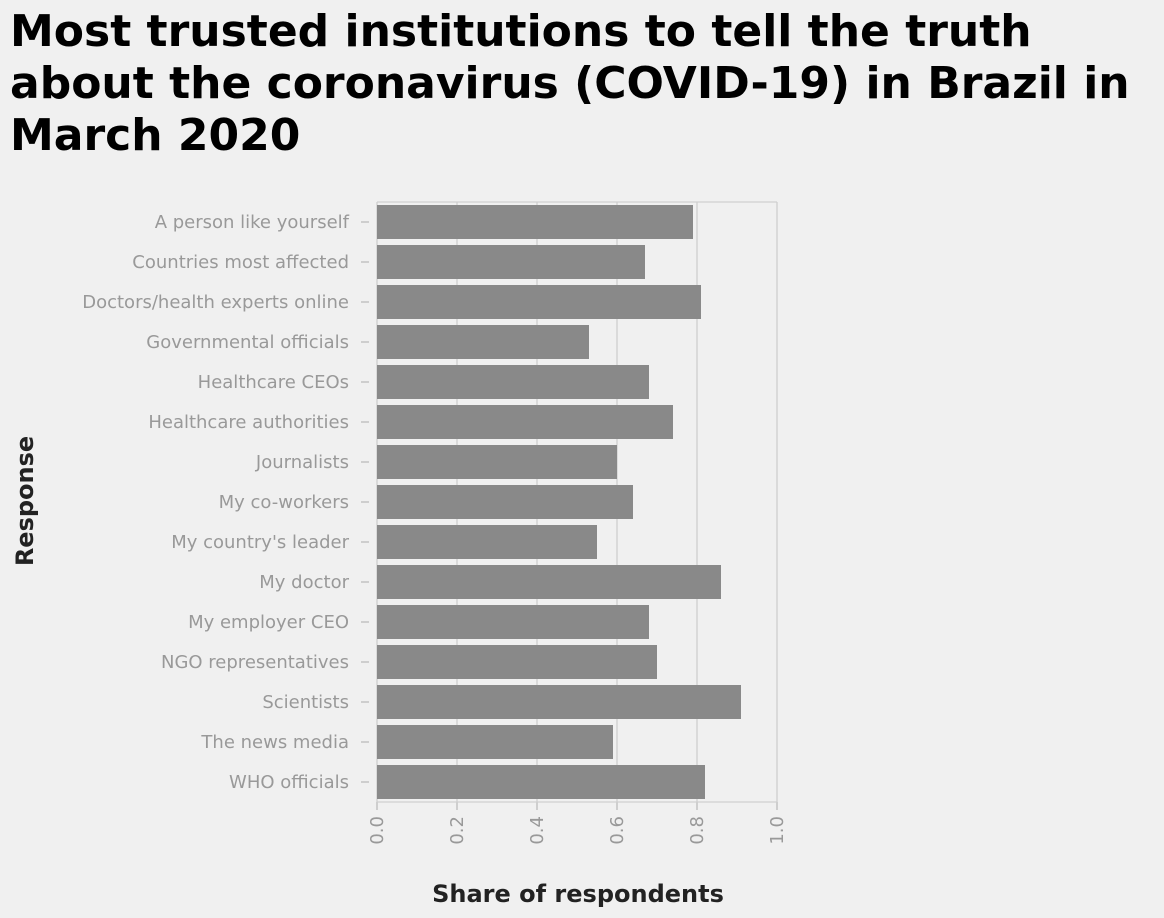  Describe the element at coordinates (215, 302) in the screenshot. I see `category-label: Doctors/health experts online` at that location.